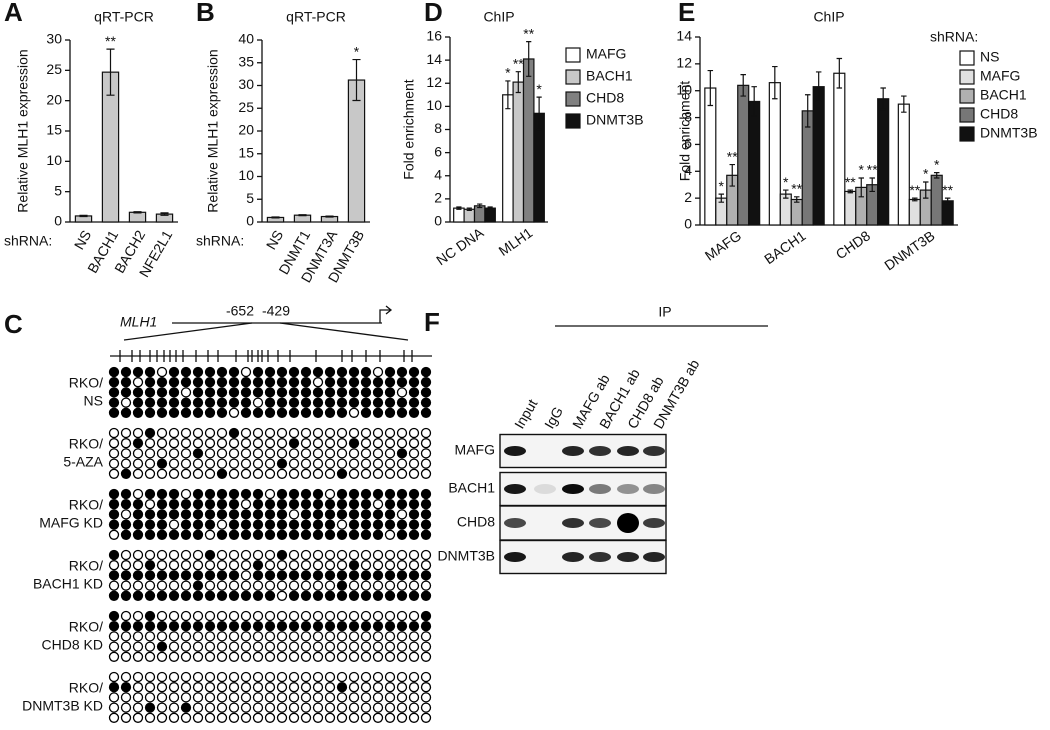  Describe the element at coordinates (518, 63) in the screenshot. I see `significance: **` at that location.